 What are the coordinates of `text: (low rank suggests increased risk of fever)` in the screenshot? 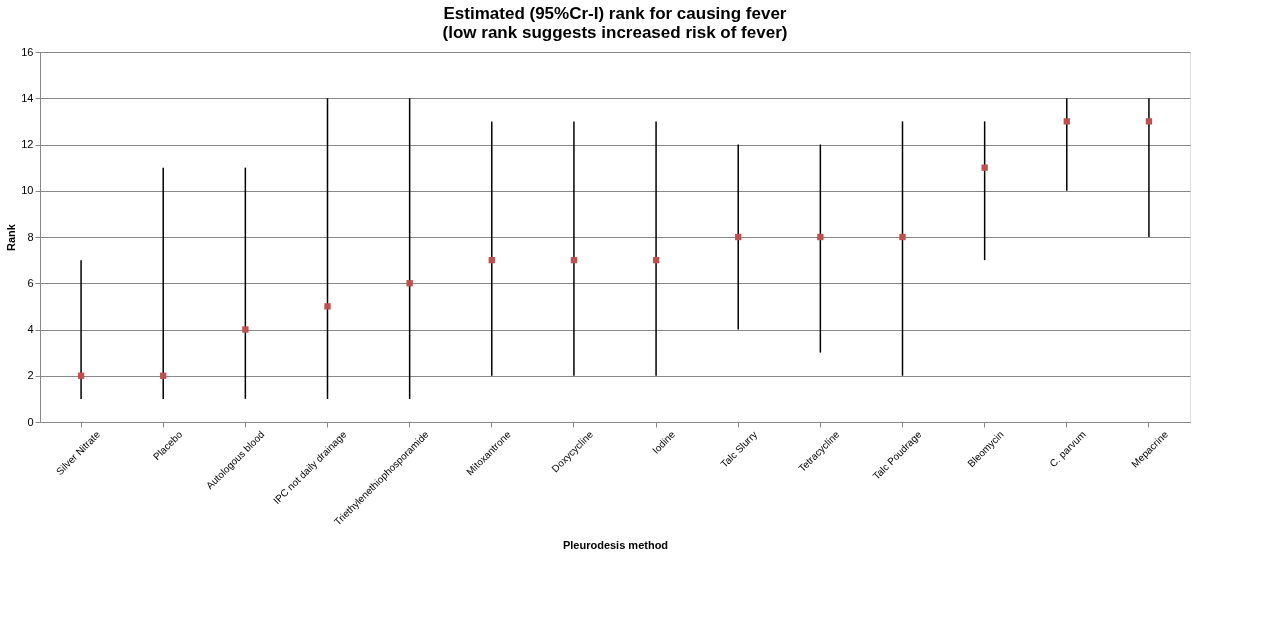 It's located at (615, 32).